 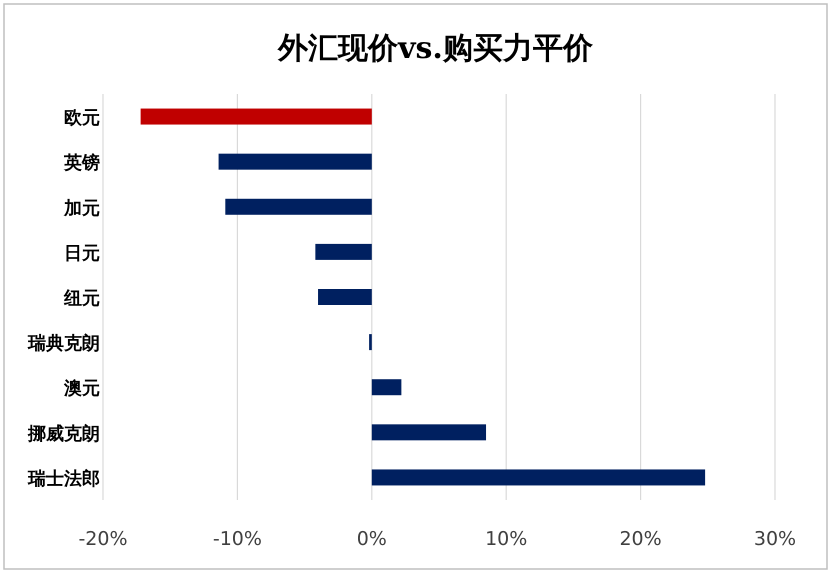 What do you see at coordinates (81, 208) in the screenshot?
I see `y-tick-label: 加元` at bounding box center [81, 208].